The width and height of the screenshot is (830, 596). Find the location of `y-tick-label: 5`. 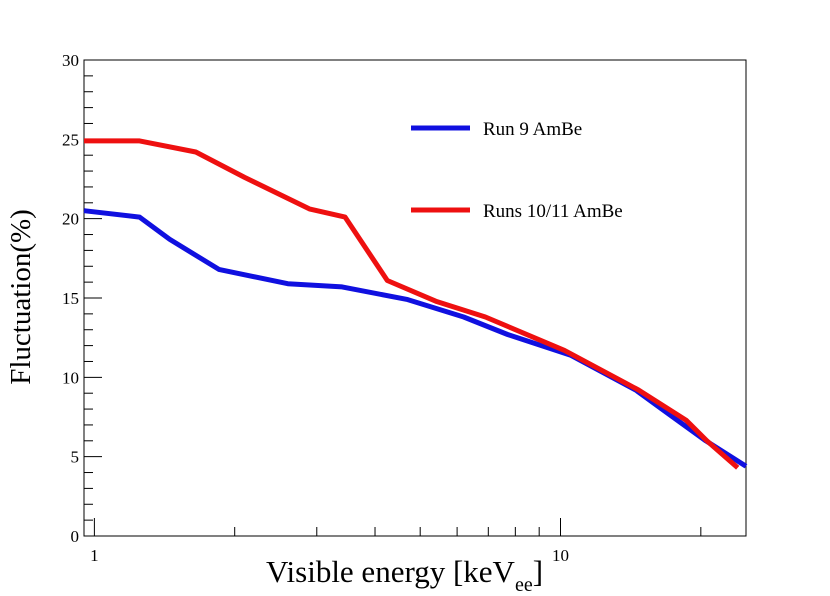

y-tick-label: 5 is located at coordinates (75, 457).